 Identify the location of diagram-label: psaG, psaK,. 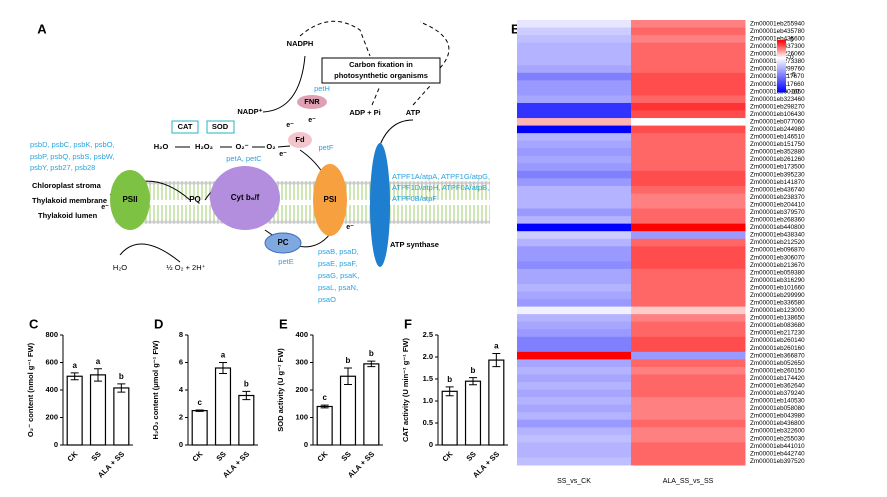
(338, 275).